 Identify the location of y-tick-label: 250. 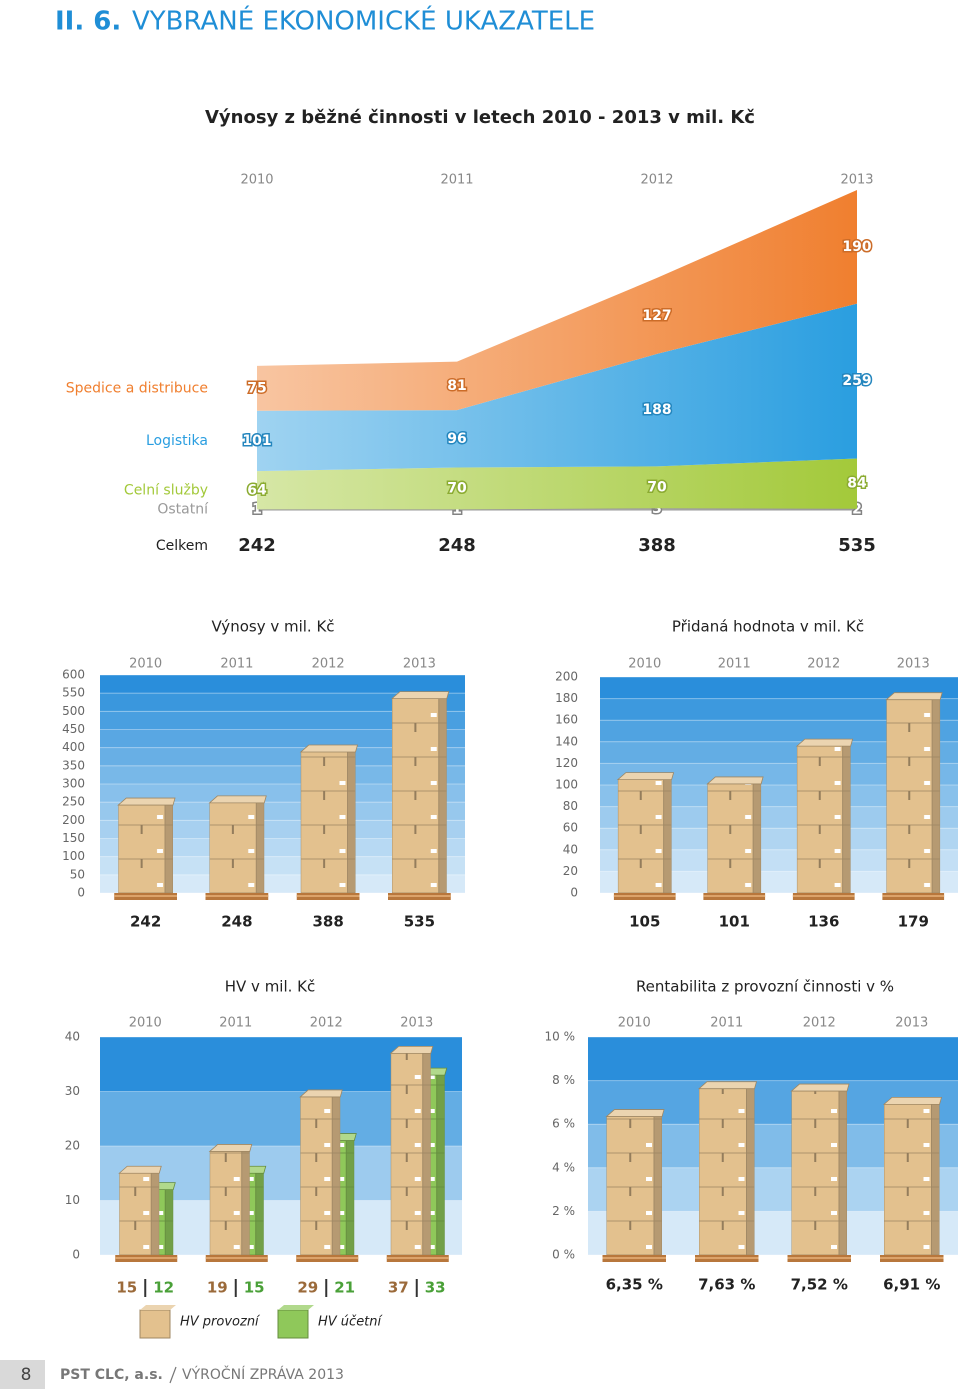
(73, 802).